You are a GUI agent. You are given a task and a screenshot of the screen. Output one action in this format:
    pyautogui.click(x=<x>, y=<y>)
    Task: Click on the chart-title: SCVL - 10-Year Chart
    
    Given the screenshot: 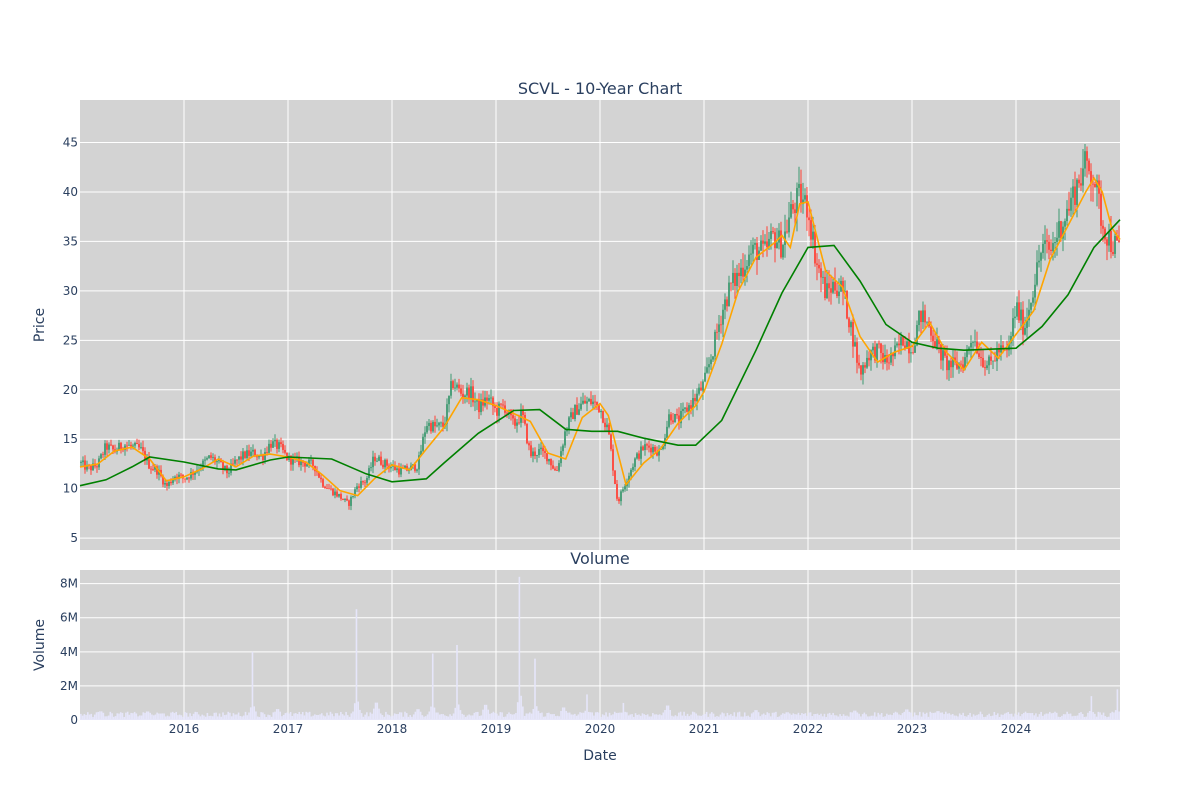 What is the action you would take?
    pyautogui.click(x=600, y=88)
    